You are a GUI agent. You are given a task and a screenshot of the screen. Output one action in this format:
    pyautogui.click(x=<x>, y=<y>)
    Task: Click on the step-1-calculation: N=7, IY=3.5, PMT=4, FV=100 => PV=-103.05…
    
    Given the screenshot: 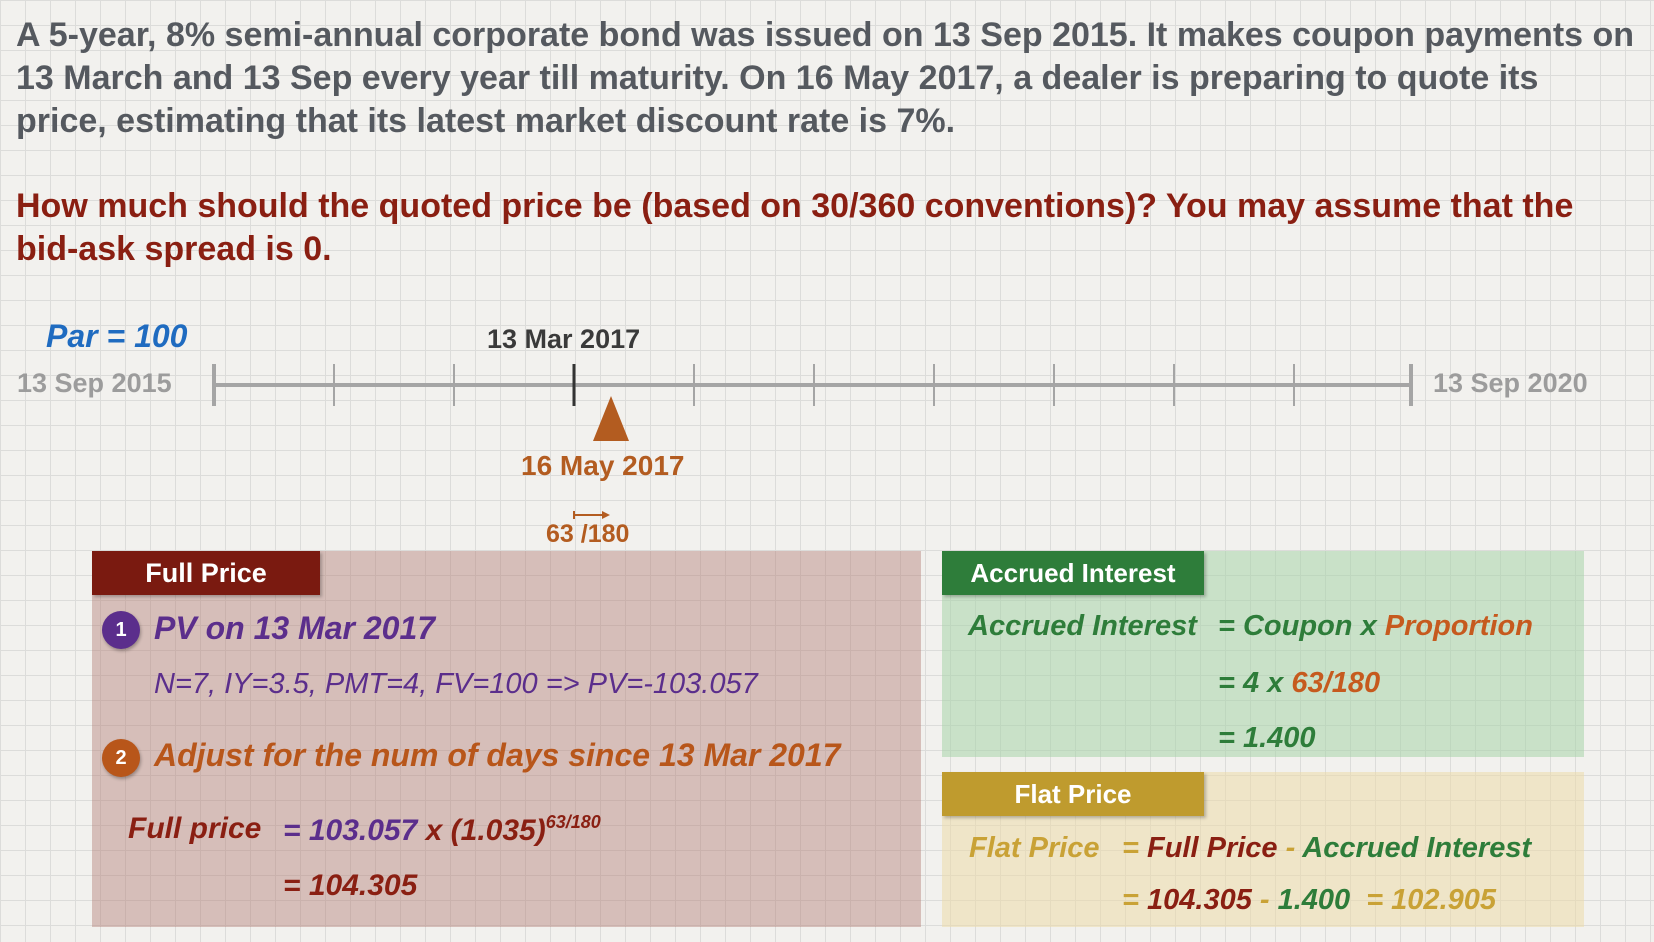 What is the action you would take?
    pyautogui.click(x=456, y=684)
    